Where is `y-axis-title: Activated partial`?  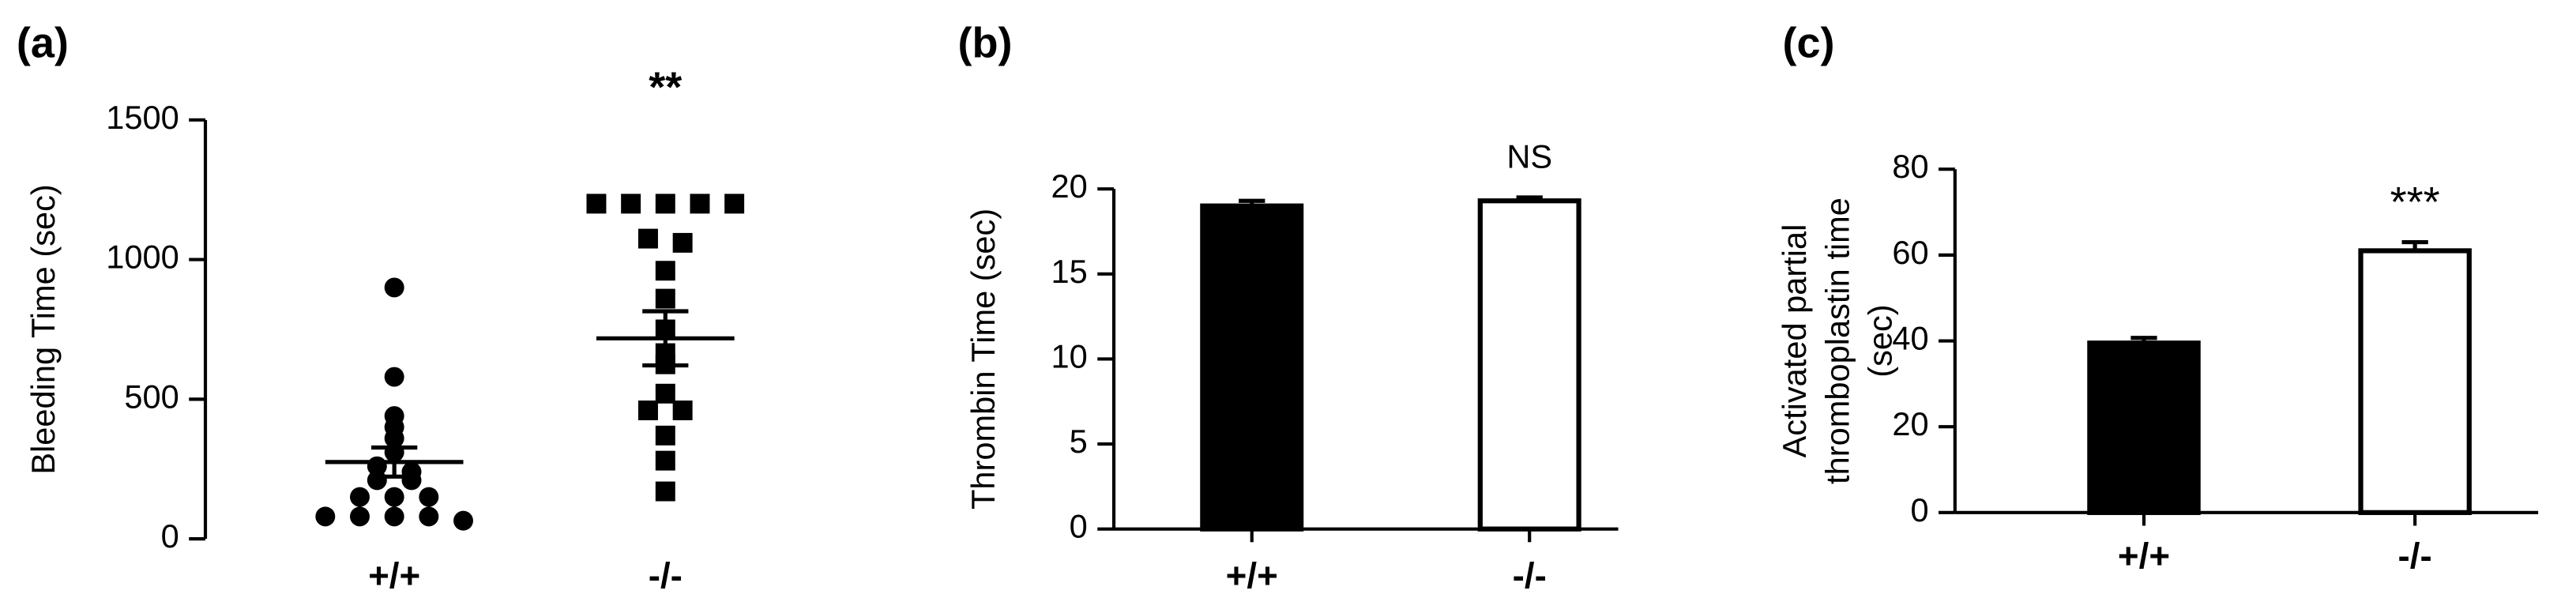 y-axis-title: Activated partial is located at coordinates (1795, 341).